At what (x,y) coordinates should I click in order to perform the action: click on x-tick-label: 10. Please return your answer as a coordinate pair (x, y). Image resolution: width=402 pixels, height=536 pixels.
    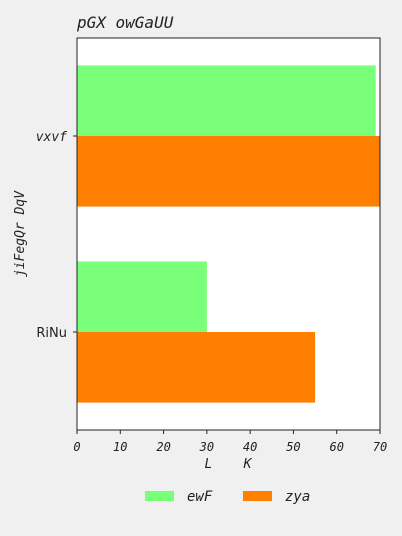
    Looking at the image, I should click on (120, 447).